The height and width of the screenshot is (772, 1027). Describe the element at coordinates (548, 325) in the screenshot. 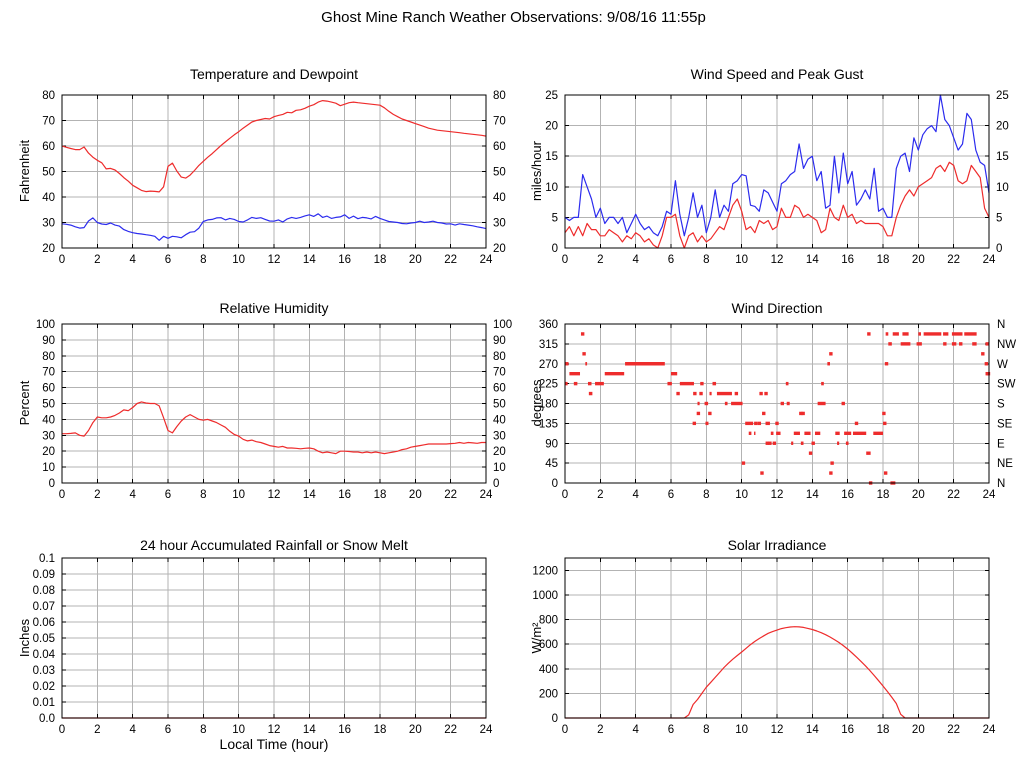

I see `svg-text: 360` at that location.